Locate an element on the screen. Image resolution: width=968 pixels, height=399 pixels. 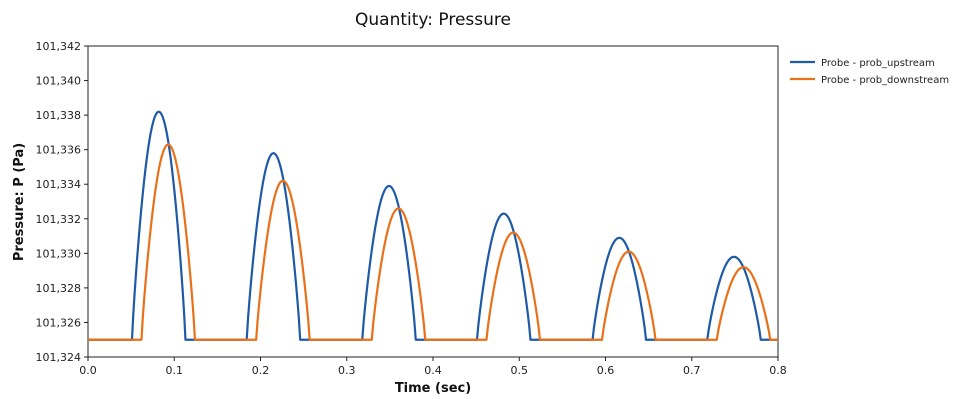
y-tick-label: 101,336 is located at coordinates (59, 150).